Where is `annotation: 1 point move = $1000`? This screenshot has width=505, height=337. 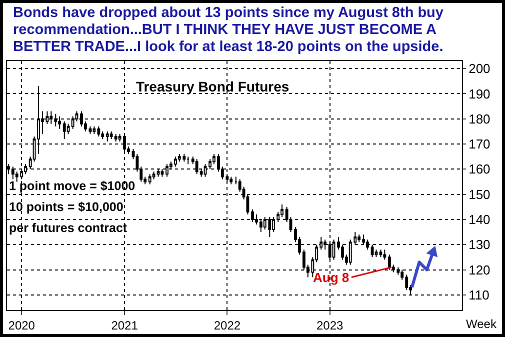 annotation: 1 point move = $1000 is located at coordinates (72, 186).